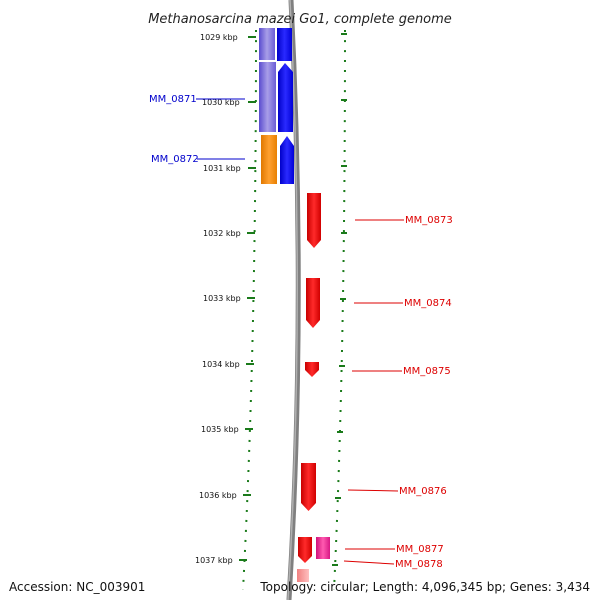  What do you see at coordinates (267, 97) in the screenshot?
I see `purple-feature-main` at bounding box center [267, 97].